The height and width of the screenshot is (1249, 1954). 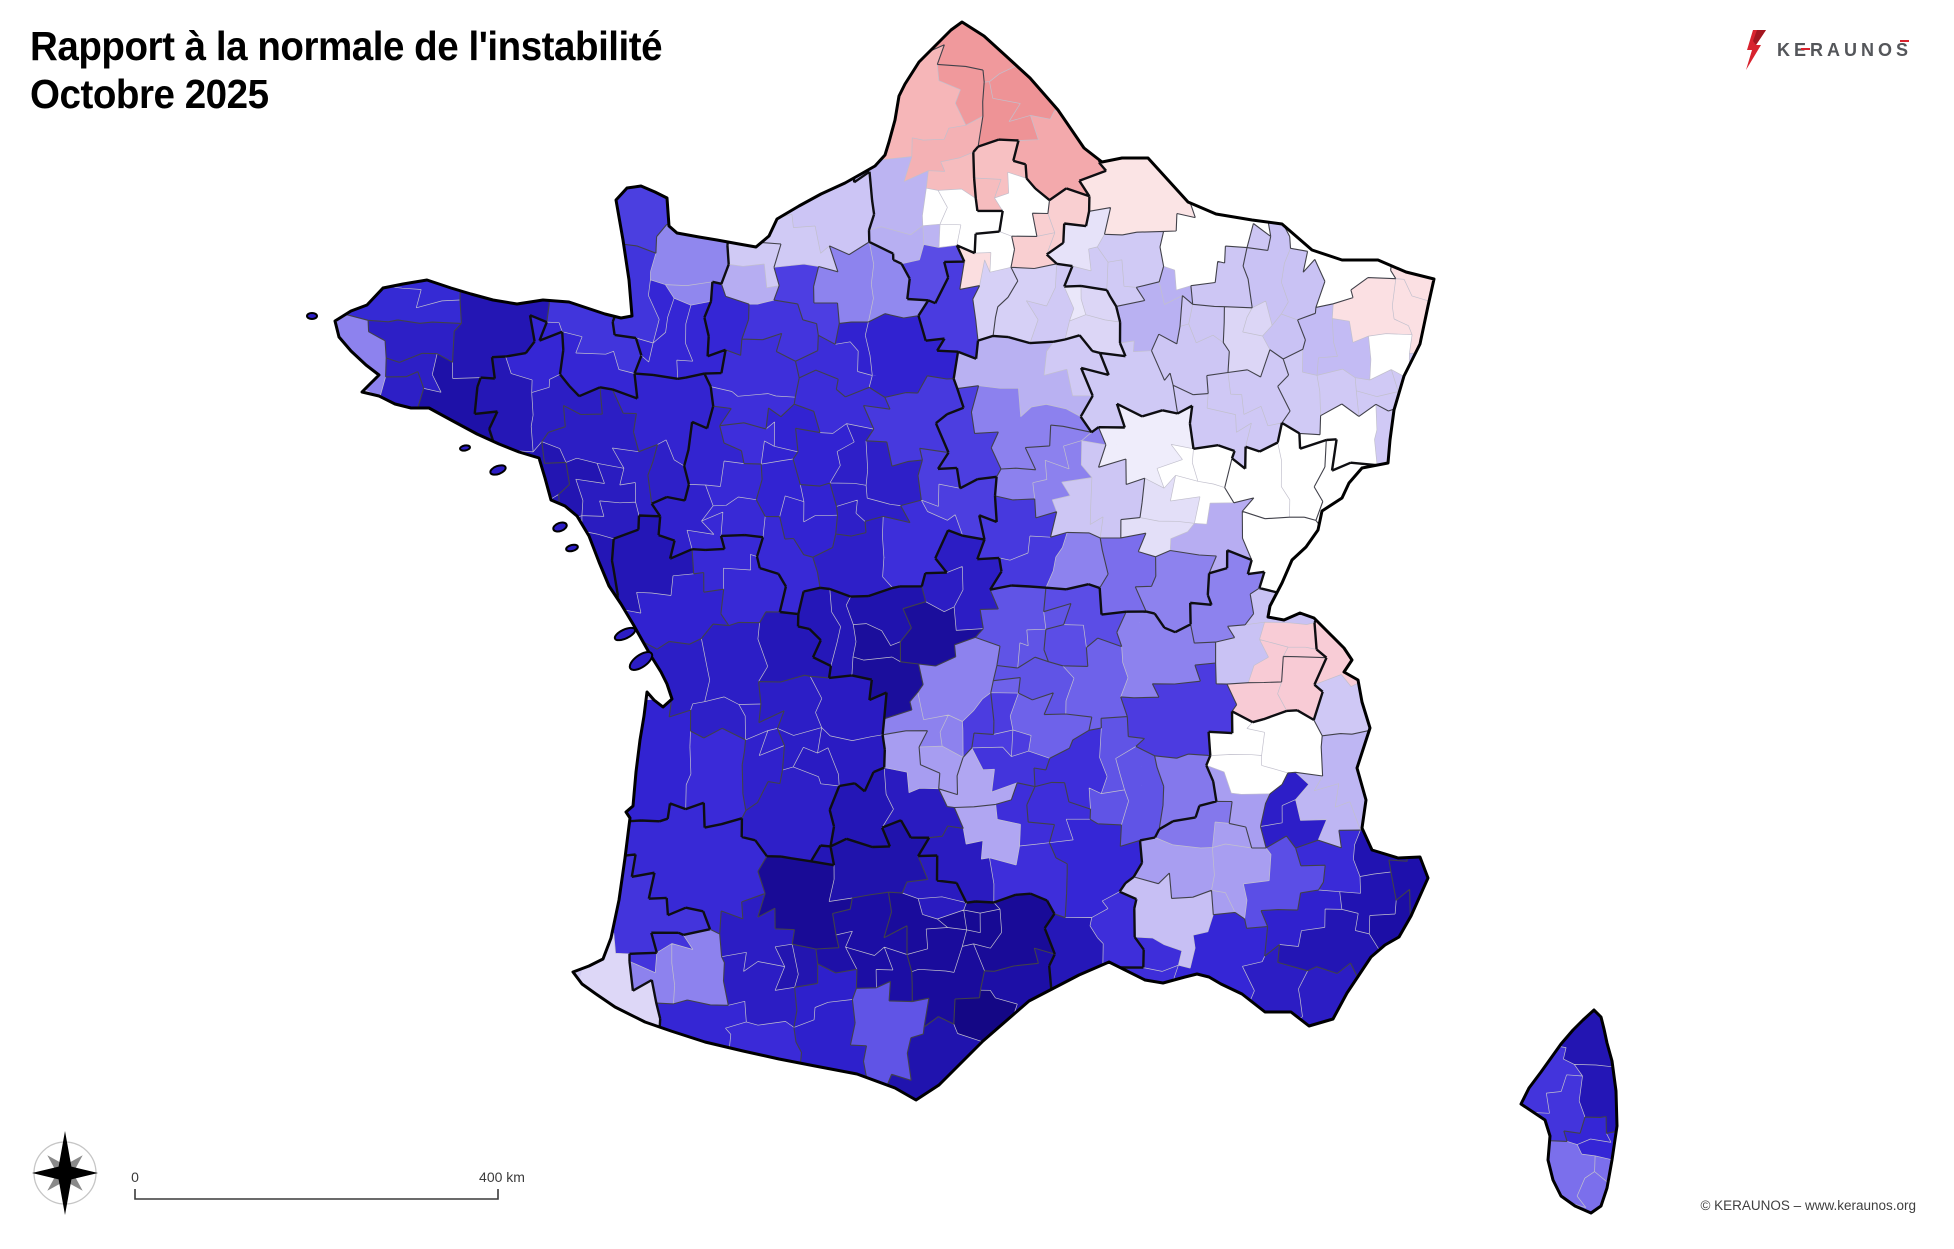 What do you see at coordinates (1844, 49) in the screenshot?
I see `keraunos-logo-text: KERAUNOS` at bounding box center [1844, 49].